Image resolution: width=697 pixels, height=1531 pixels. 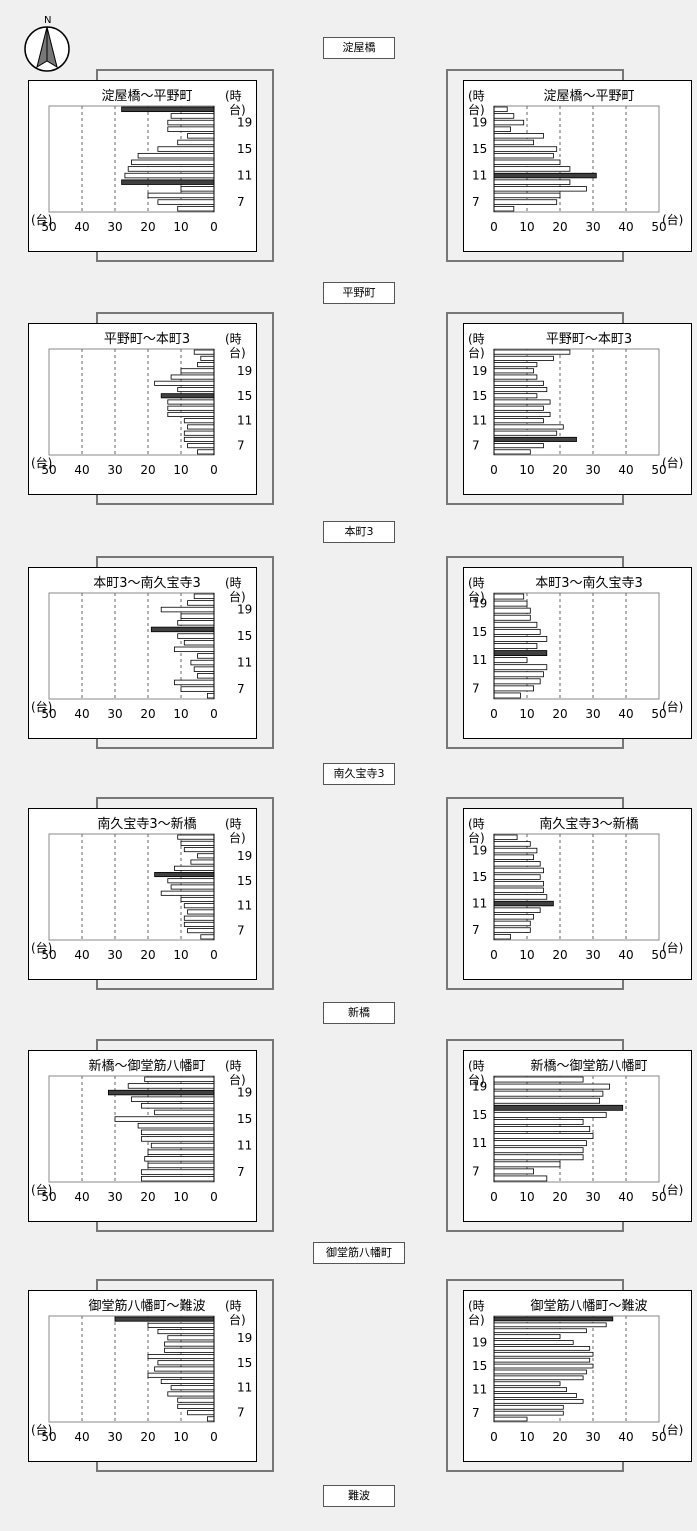 What do you see at coordinates (244, 856) in the screenshot?
I see `y-tick-label: 19` at bounding box center [244, 856].